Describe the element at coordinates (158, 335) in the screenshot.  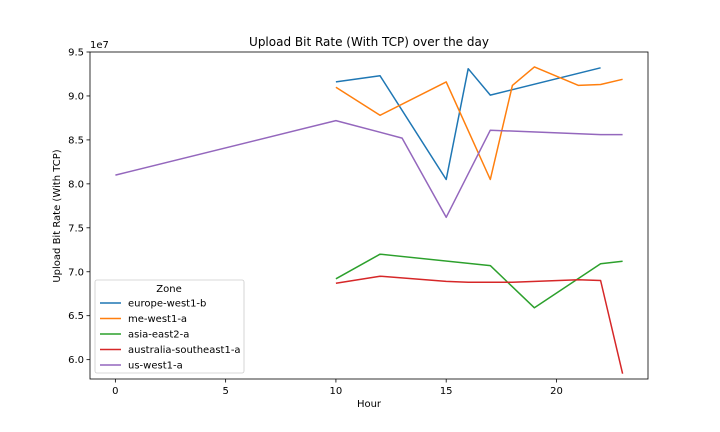
I see `legend-label: asia-east2-a` at that location.